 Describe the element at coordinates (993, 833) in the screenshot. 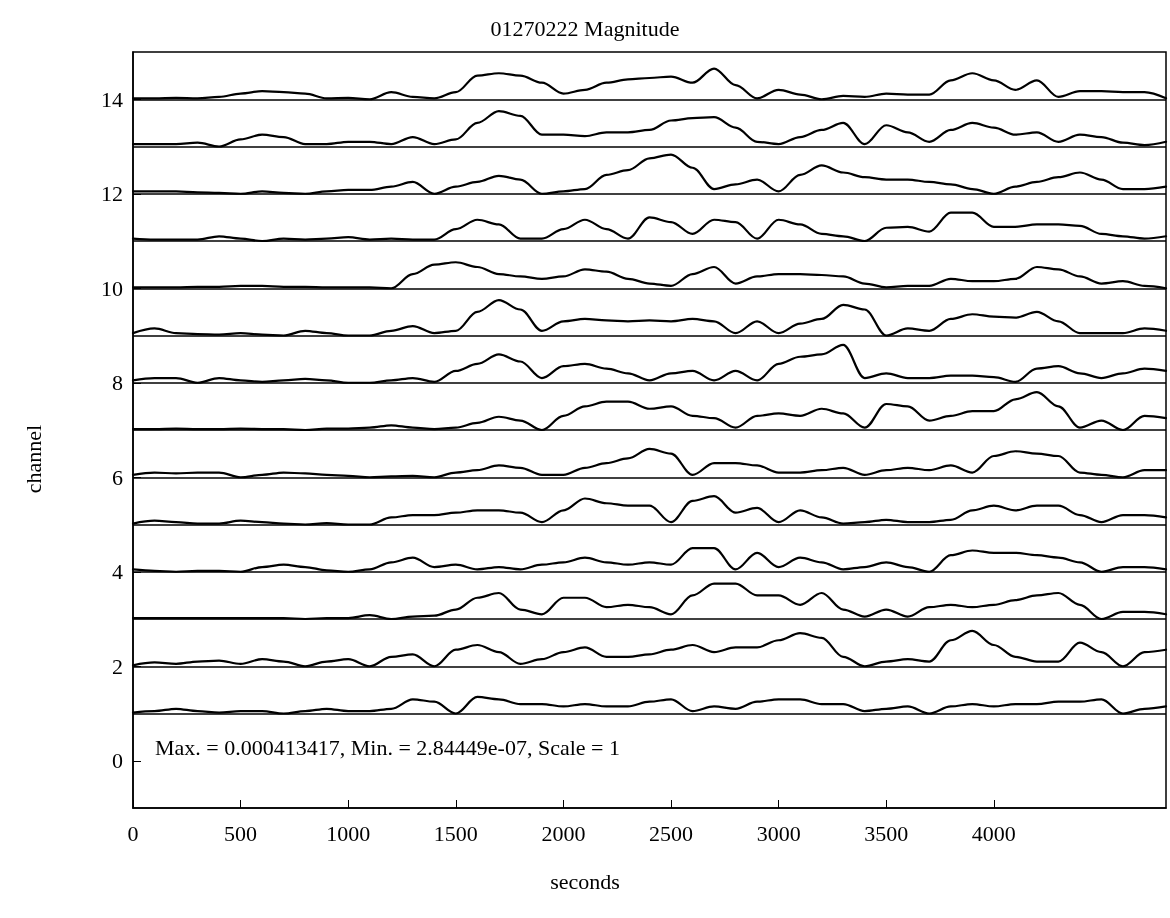

I see `x-tick-label: 4000` at that location.